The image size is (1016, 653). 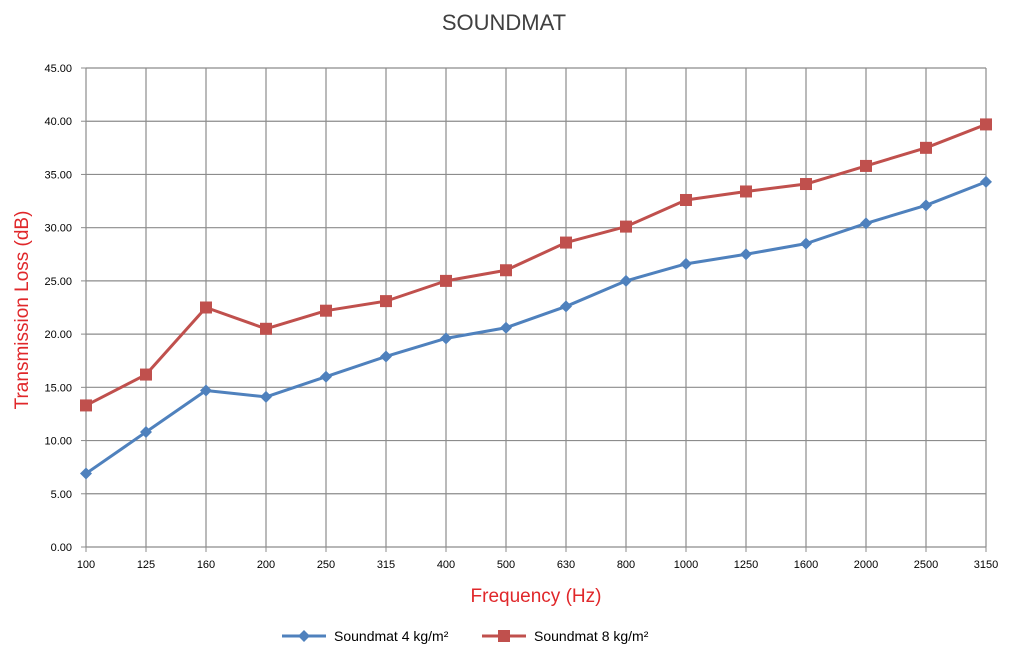 I want to click on x-tick-label: 630, so click(x=566, y=565).